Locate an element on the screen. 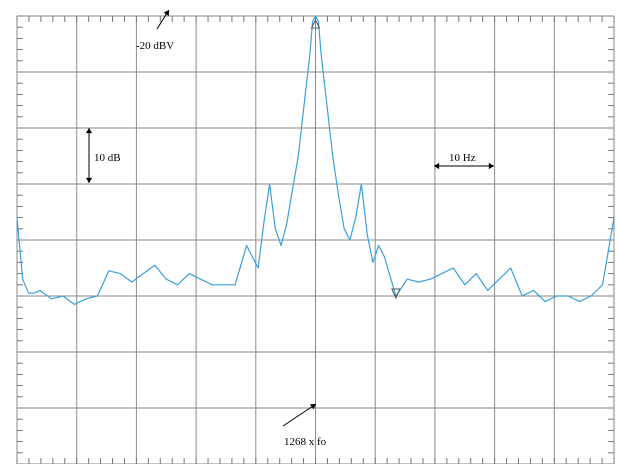  ref-level-label: -20 dBV is located at coordinates (155, 46).